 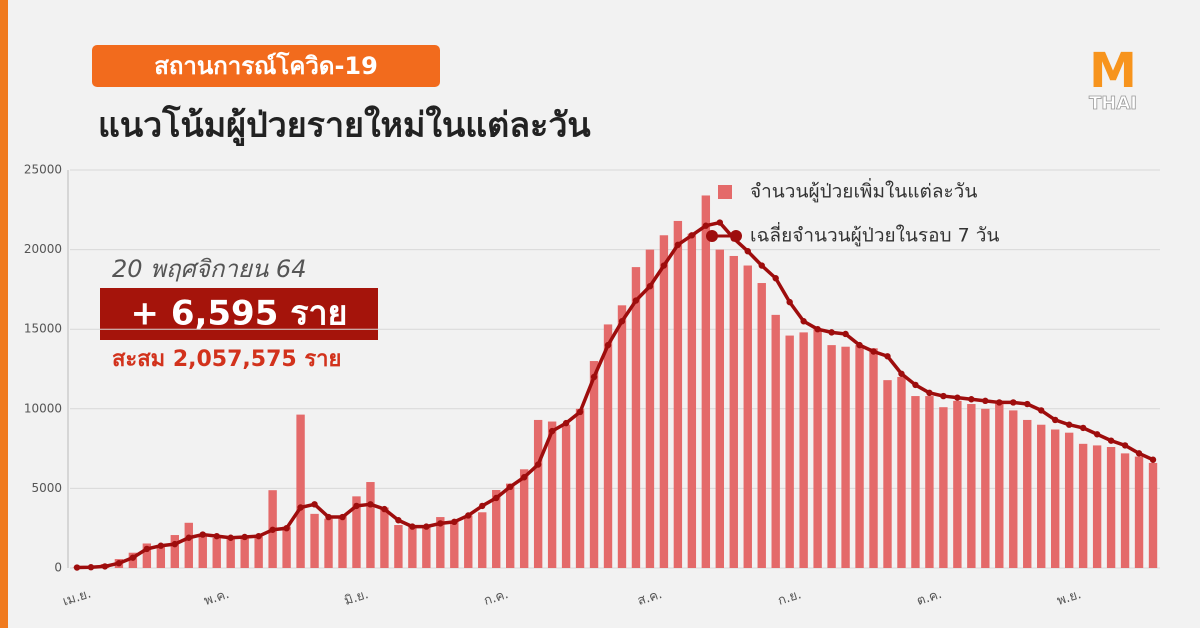 What do you see at coordinates (929, 598) in the screenshot?
I see `x-tick-label: ต.ค.` at bounding box center [929, 598].